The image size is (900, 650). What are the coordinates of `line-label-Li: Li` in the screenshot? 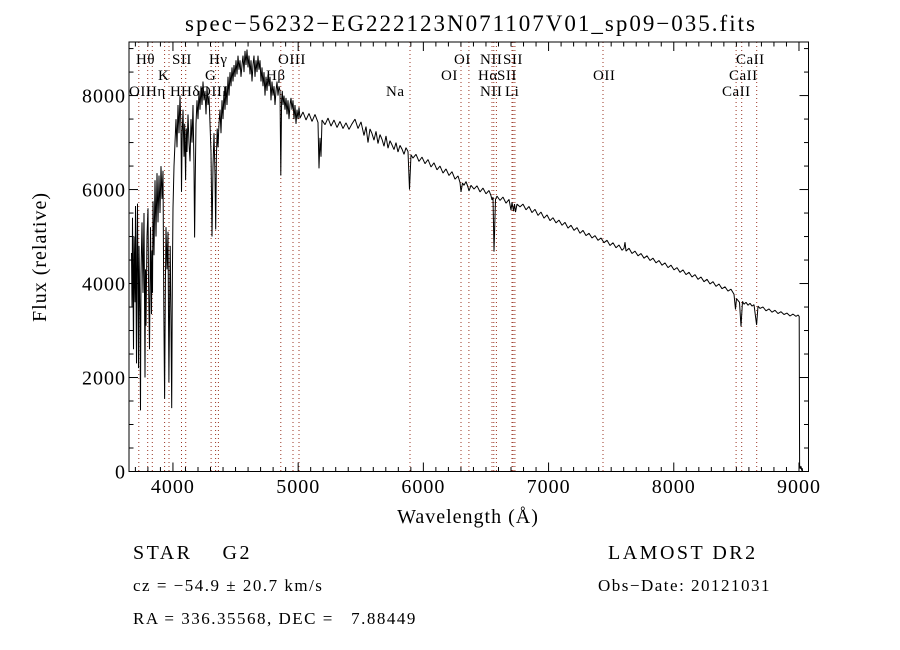 It's located at (512, 92).